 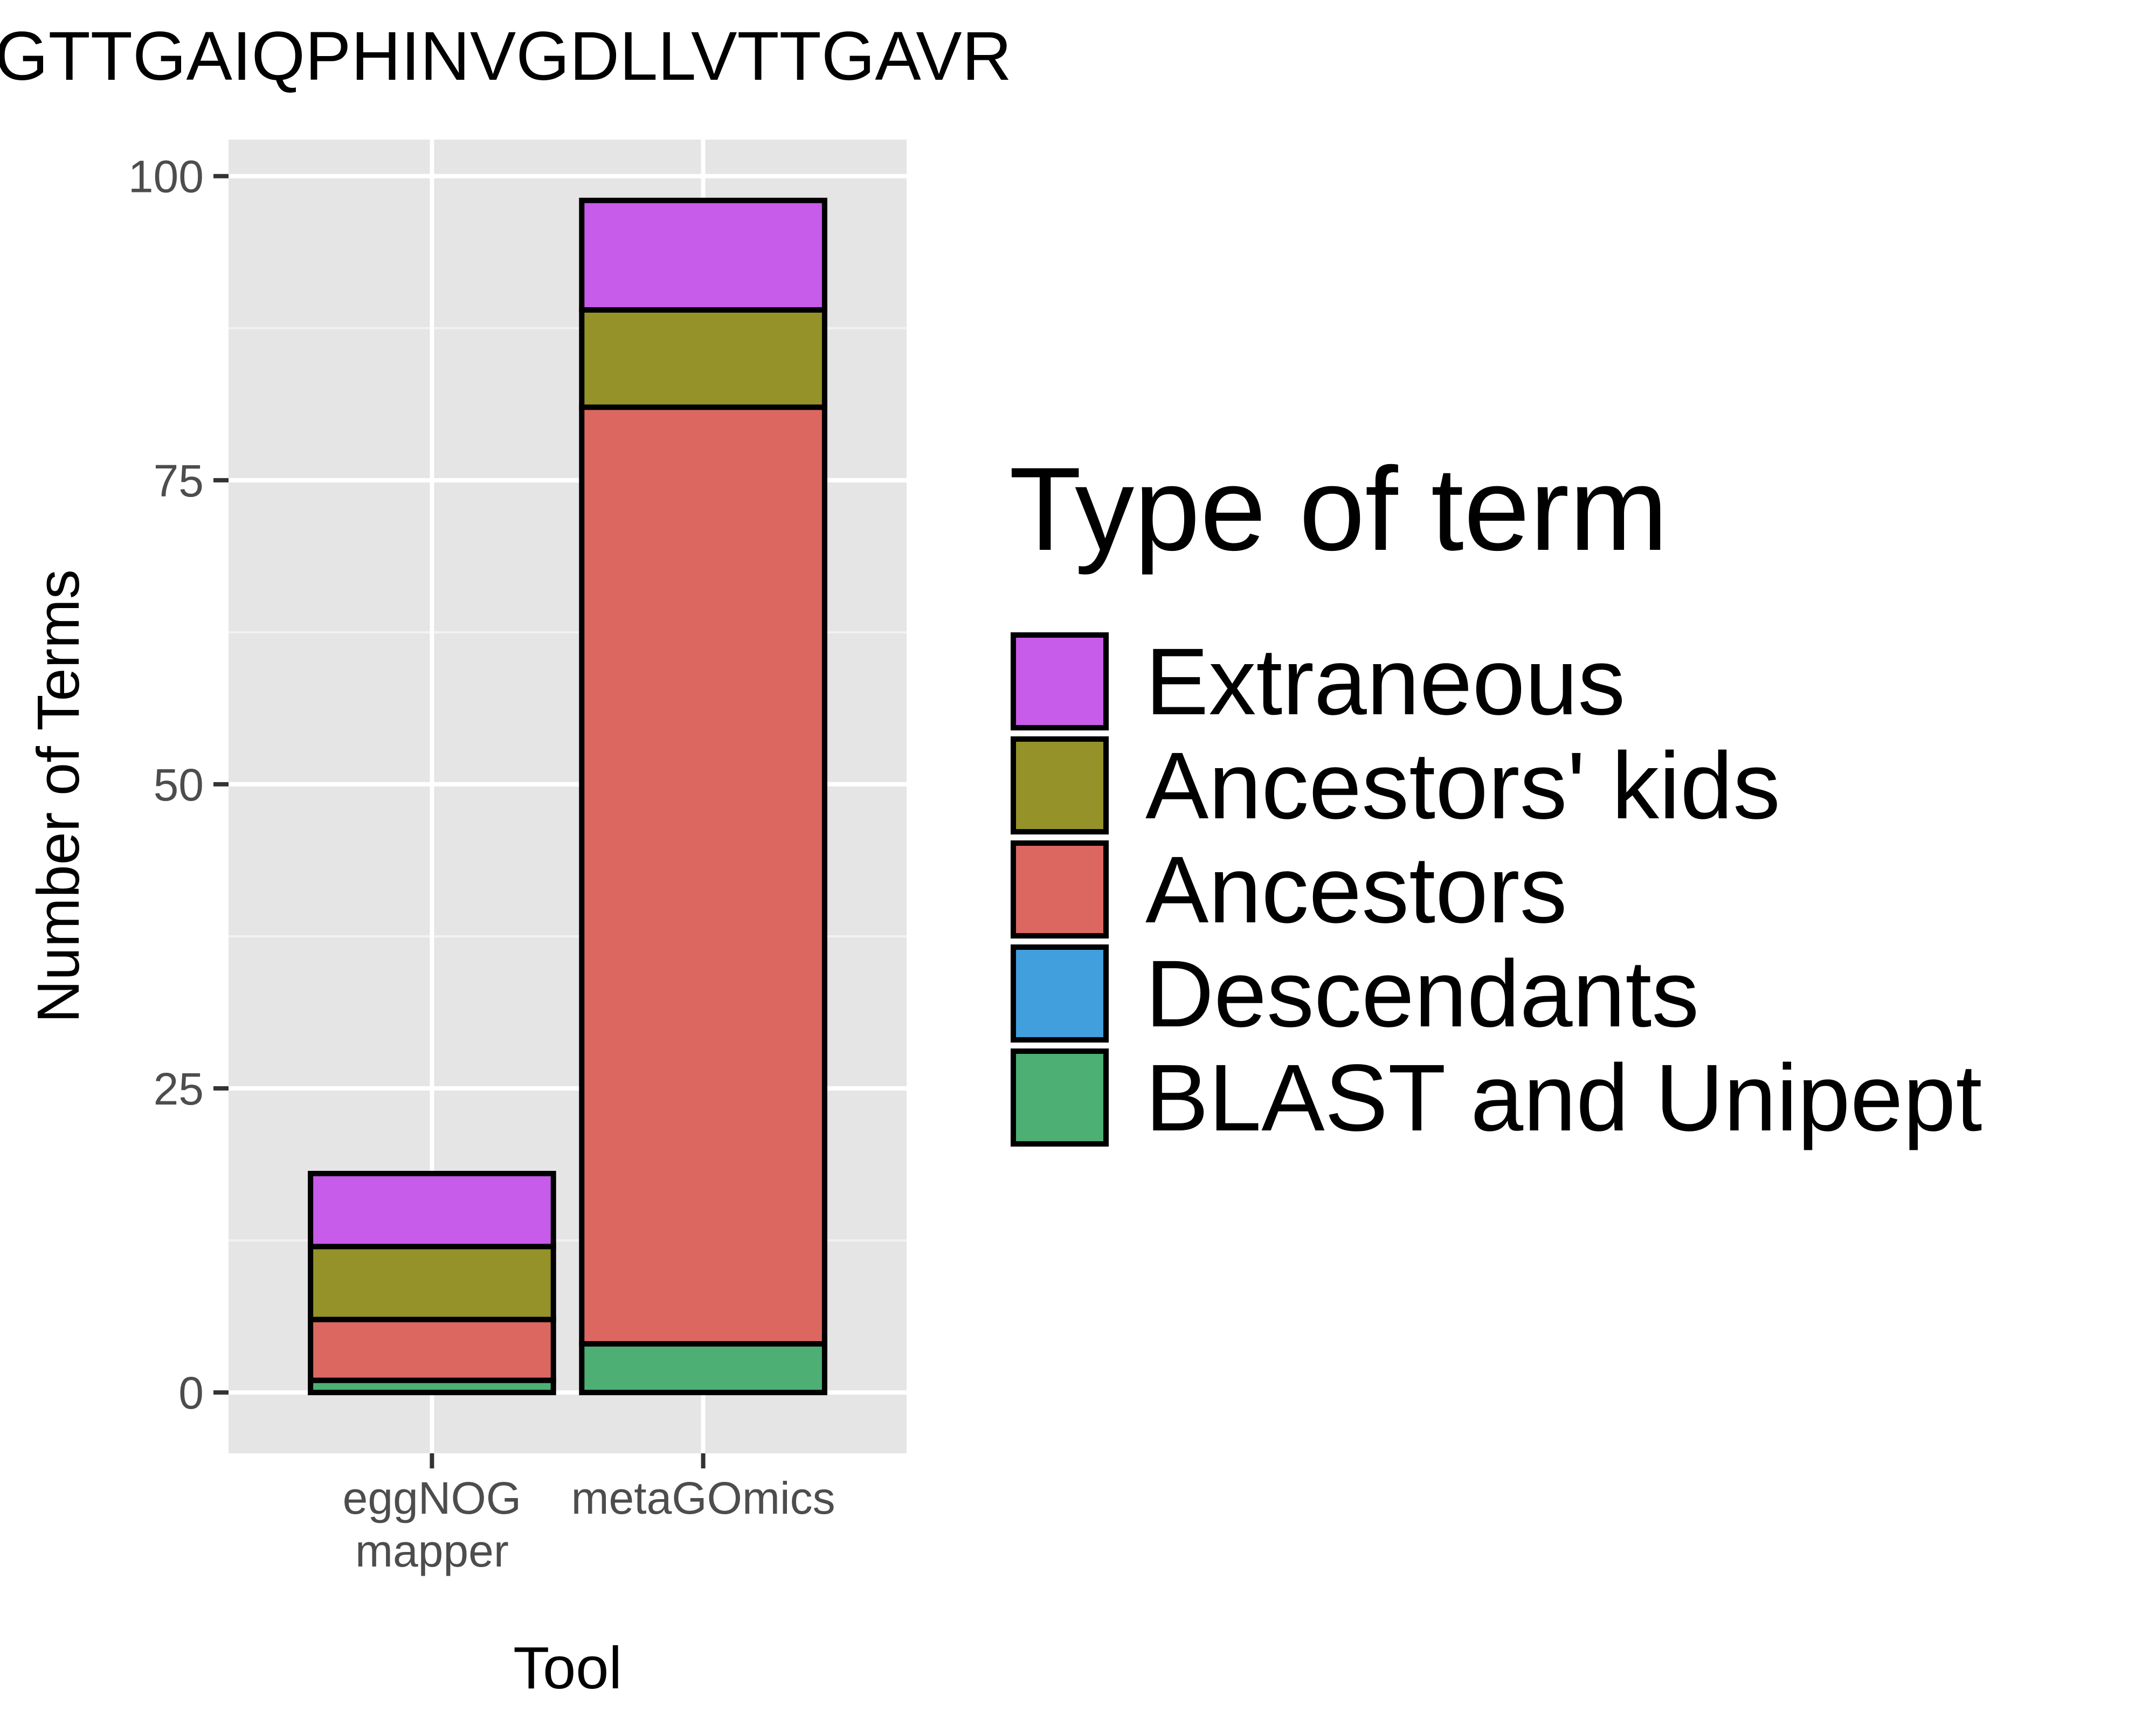 What do you see at coordinates (1422, 994) in the screenshot?
I see `legend-label: Descendants` at bounding box center [1422, 994].